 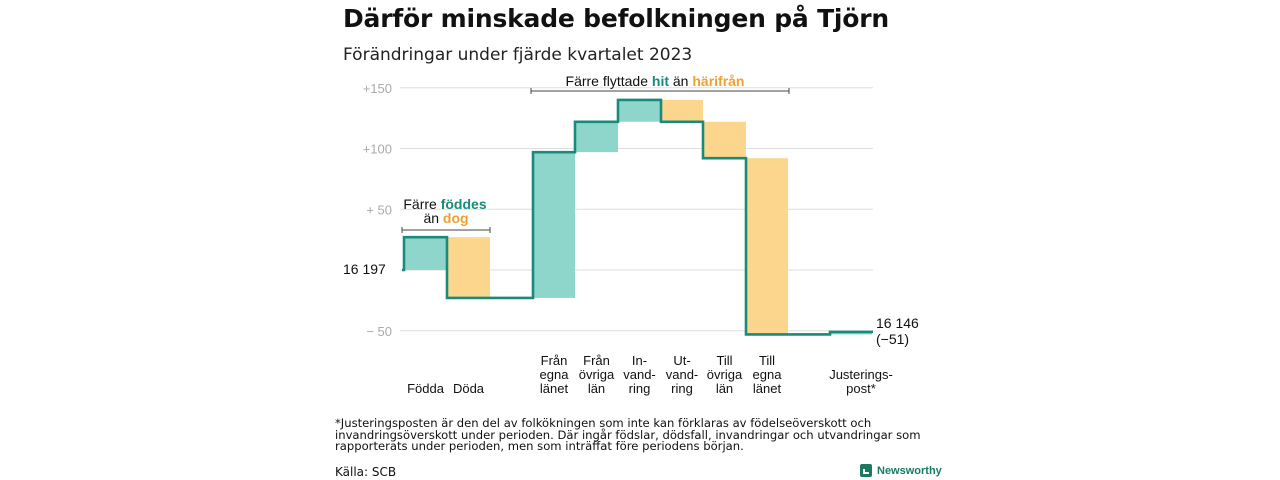 I want to click on x-category-label: Ut-, so click(x=681, y=360).